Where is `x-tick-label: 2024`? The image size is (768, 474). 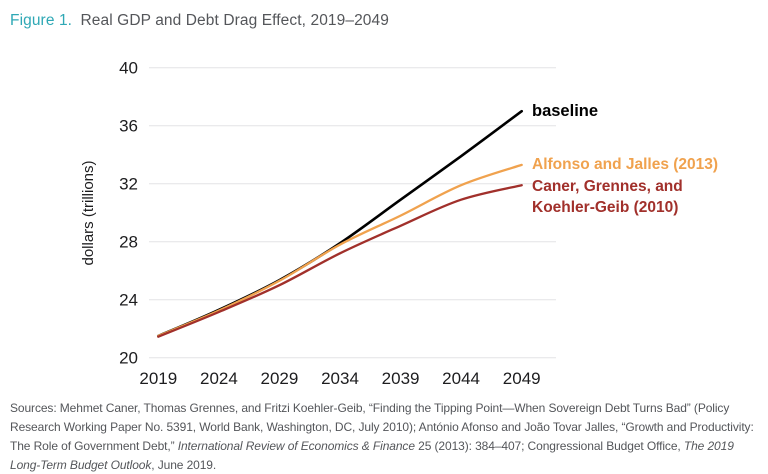 x-tick-label: 2024 is located at coordinates (219, 378).